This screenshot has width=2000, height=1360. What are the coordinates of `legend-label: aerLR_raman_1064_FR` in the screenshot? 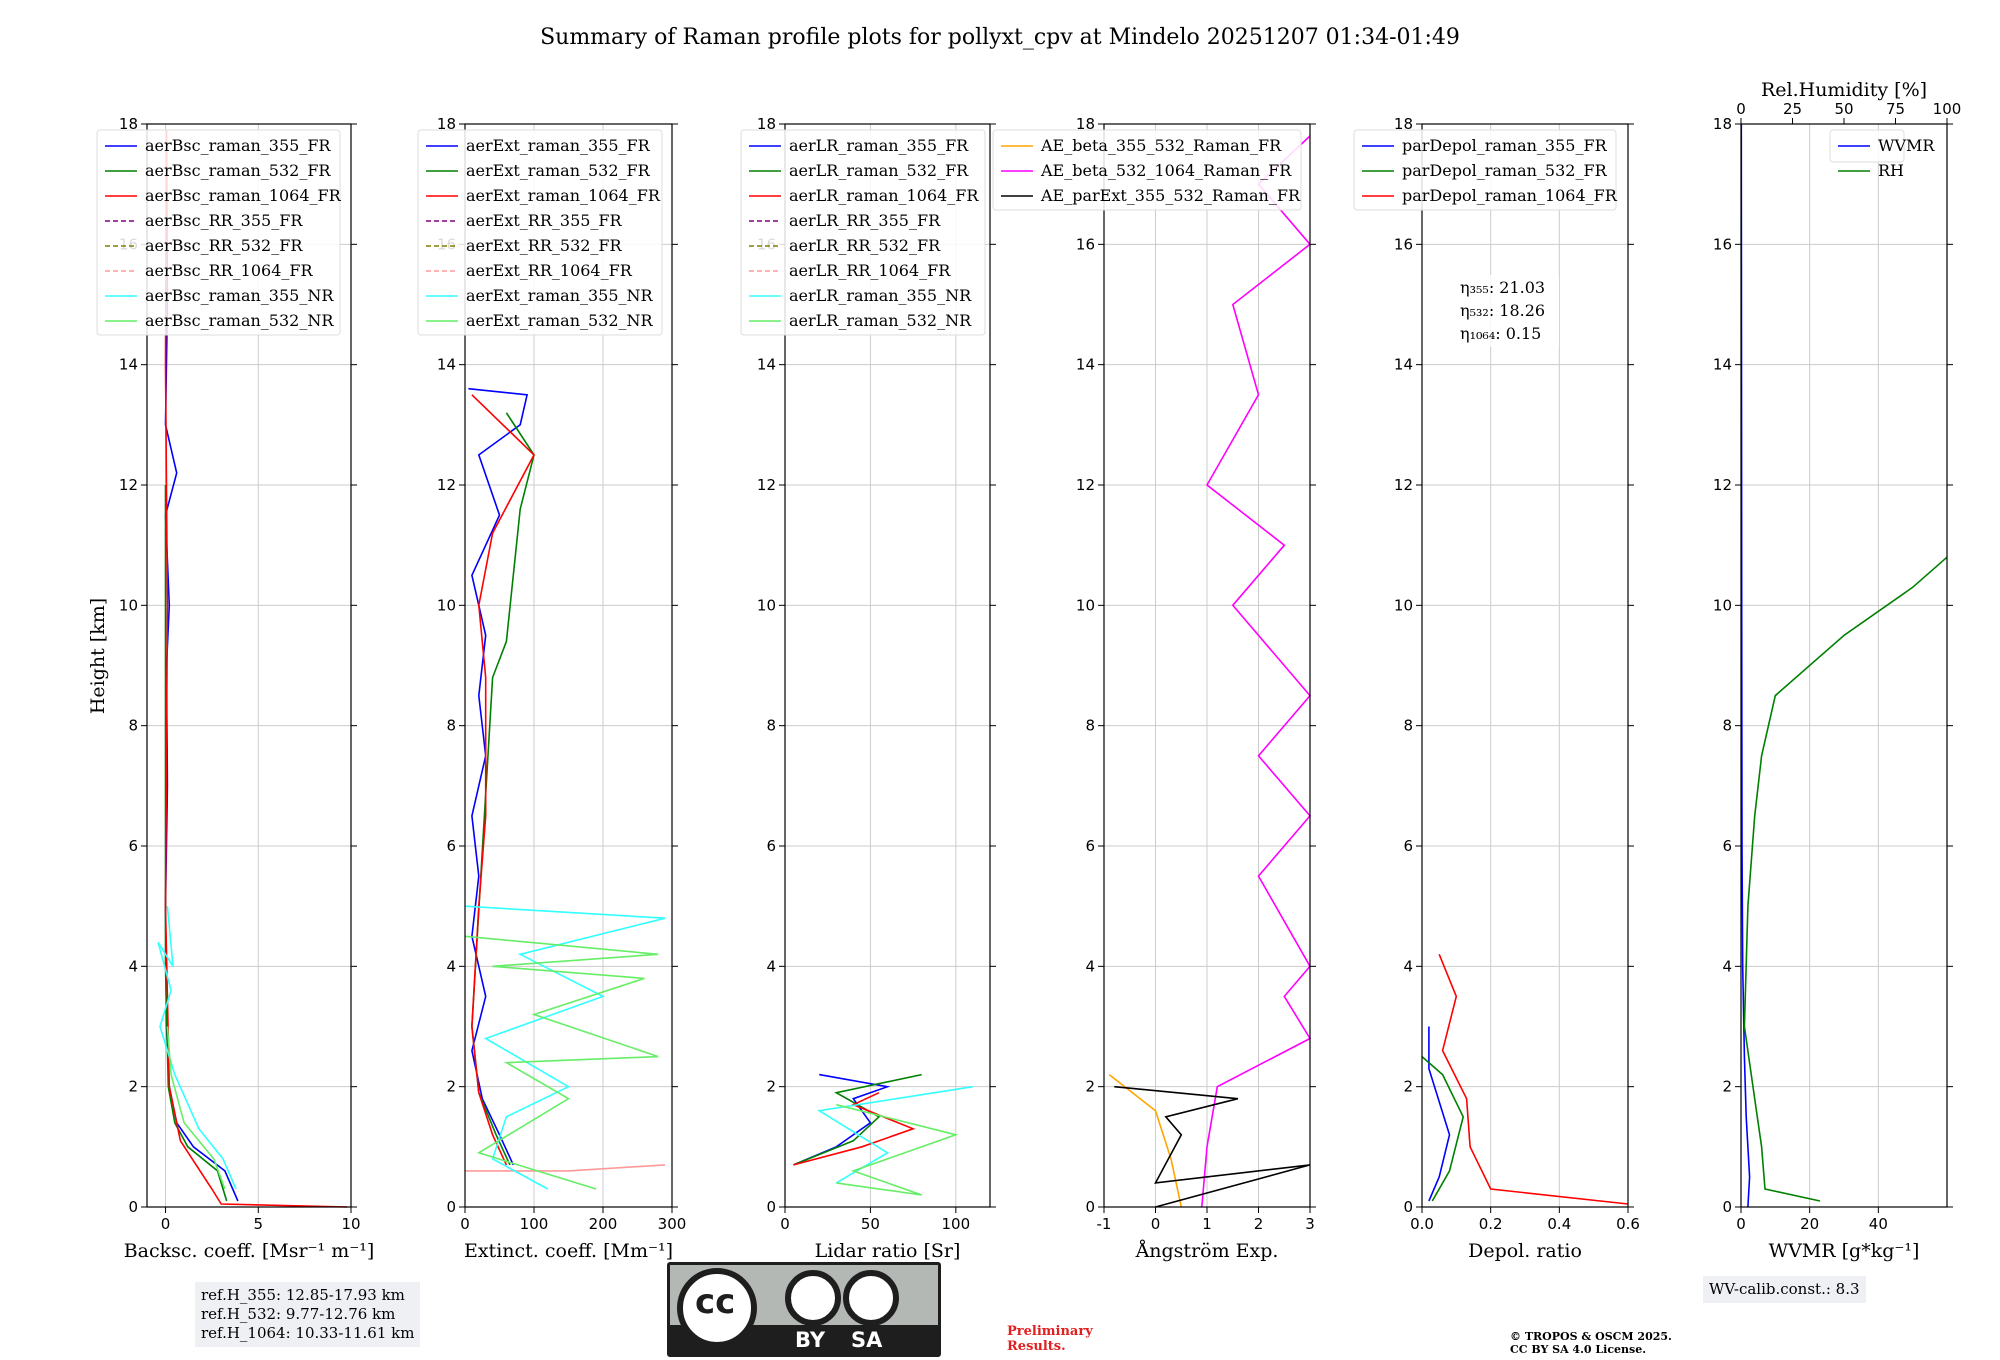 It's located at (884, 195).